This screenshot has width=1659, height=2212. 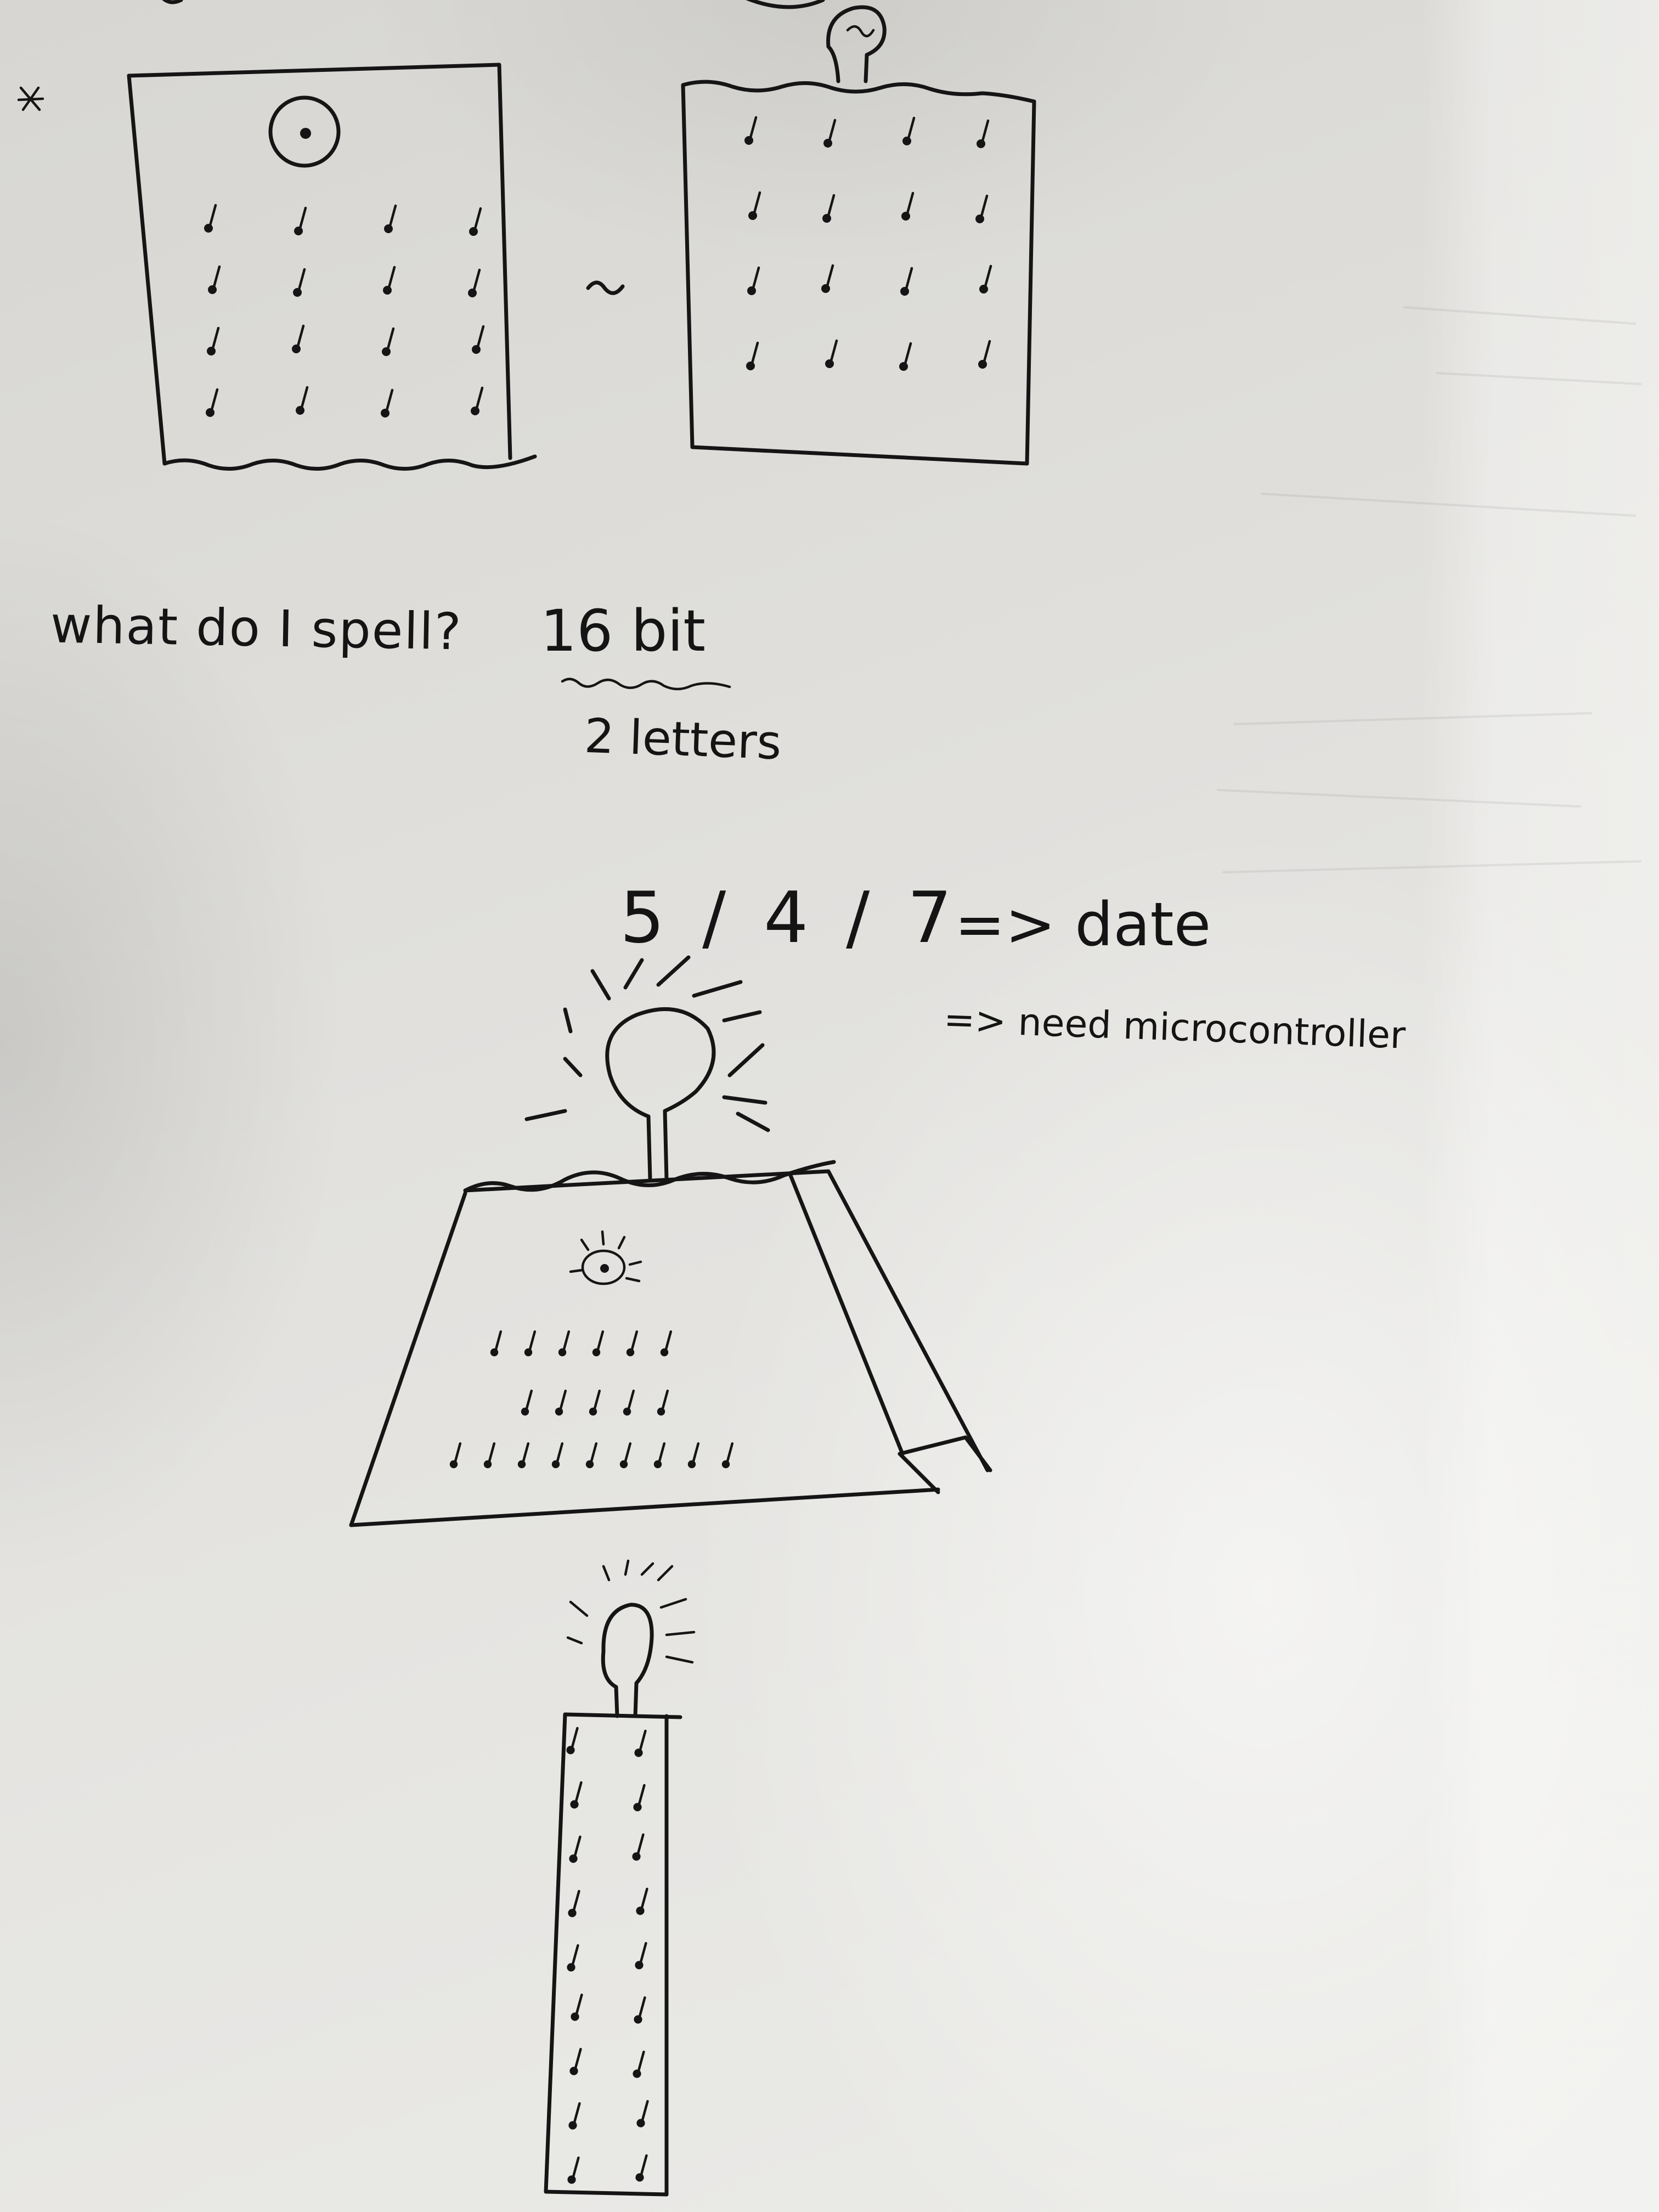 I want to click on left-square-panel, so click(x=332, y=267).